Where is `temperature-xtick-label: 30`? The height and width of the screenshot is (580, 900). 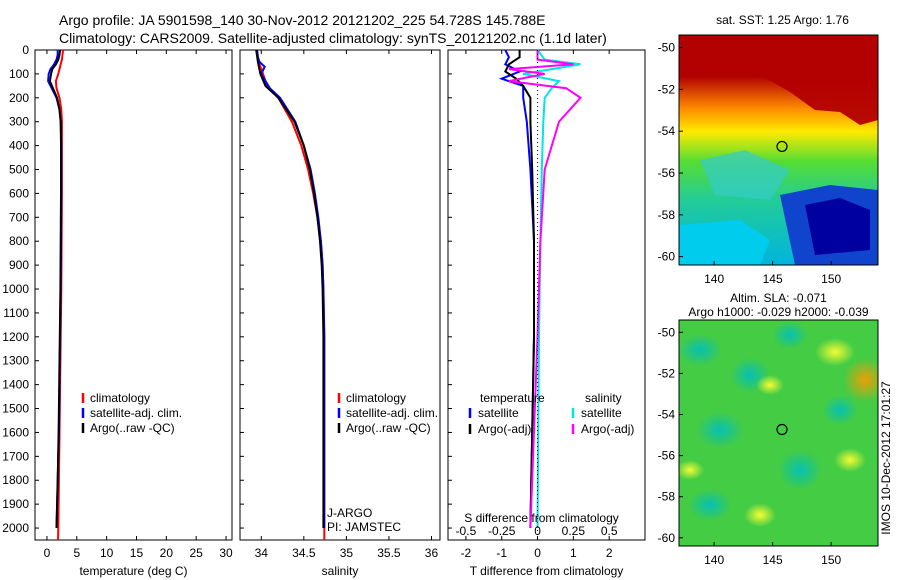 temperature-xtick-label: 30 is located at coordinates (226, 553).